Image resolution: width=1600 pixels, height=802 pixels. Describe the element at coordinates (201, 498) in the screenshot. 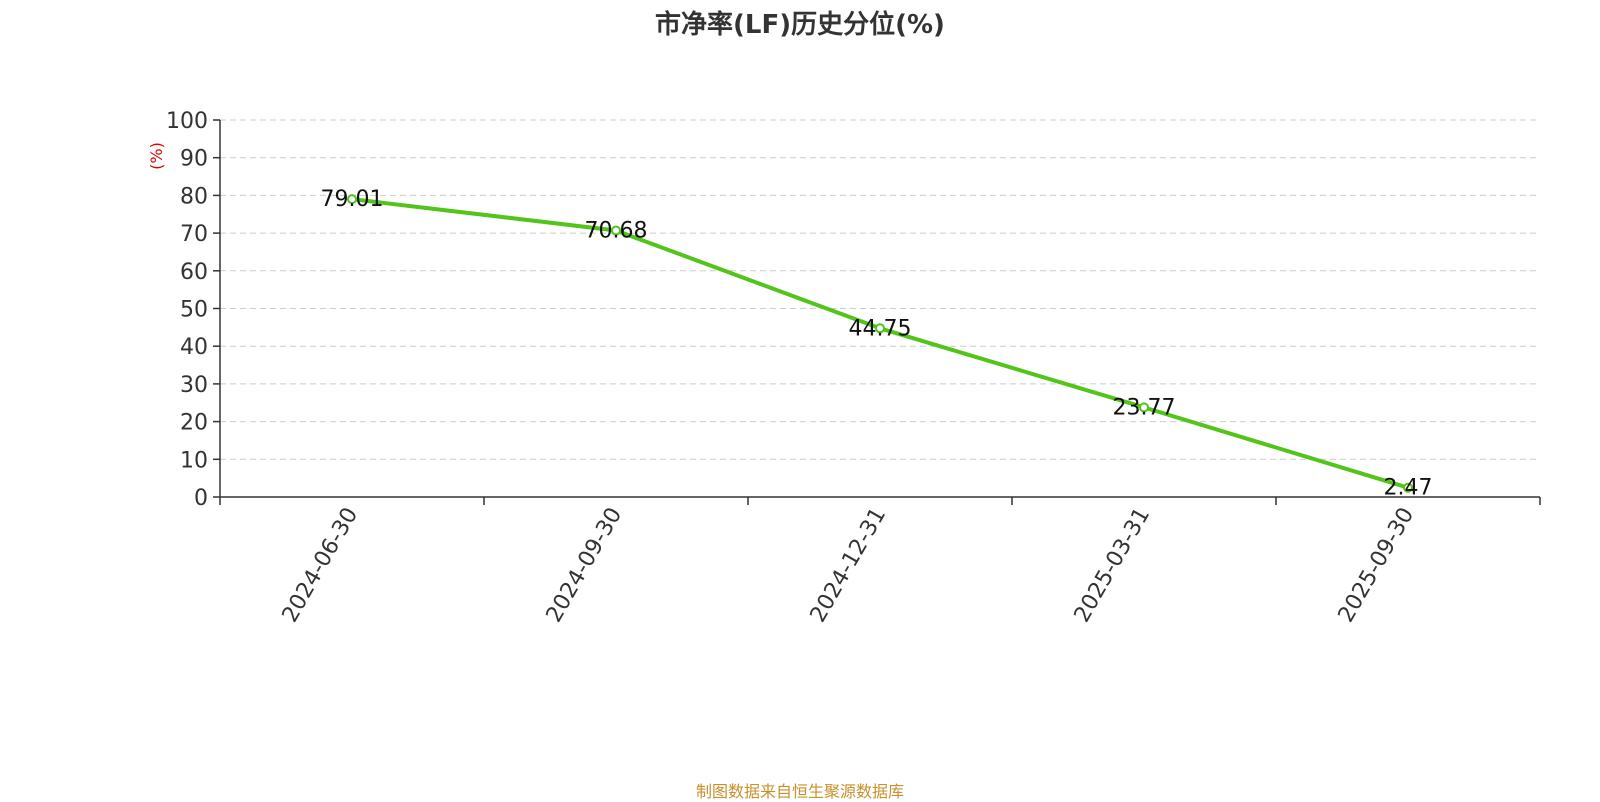

I see `y-tick-label: 0` at that location.